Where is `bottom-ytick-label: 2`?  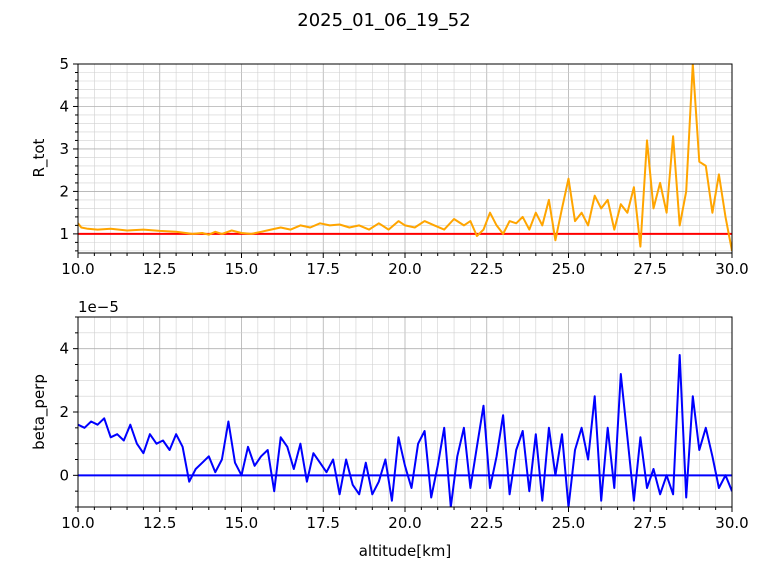 bottom-ytick-label: 2 is located at coordinates (64, 412).